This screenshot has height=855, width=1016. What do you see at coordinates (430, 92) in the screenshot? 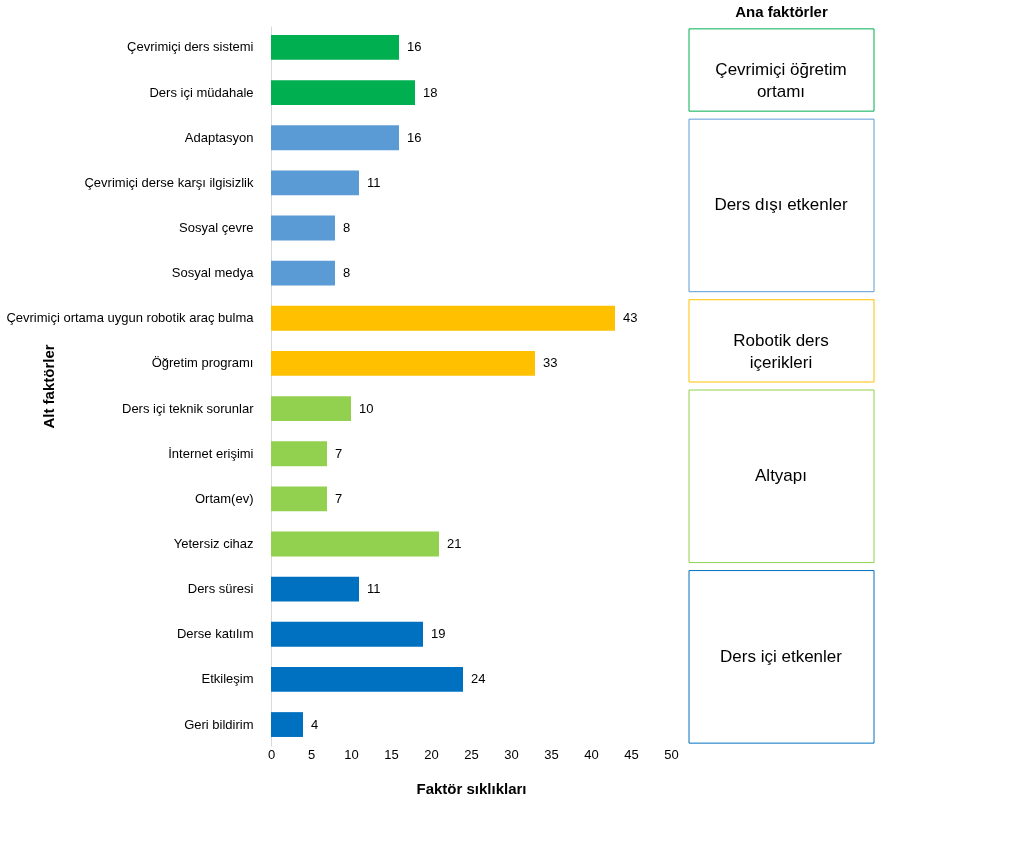
I see `data-label: 18` at bounding box center [430, 92].